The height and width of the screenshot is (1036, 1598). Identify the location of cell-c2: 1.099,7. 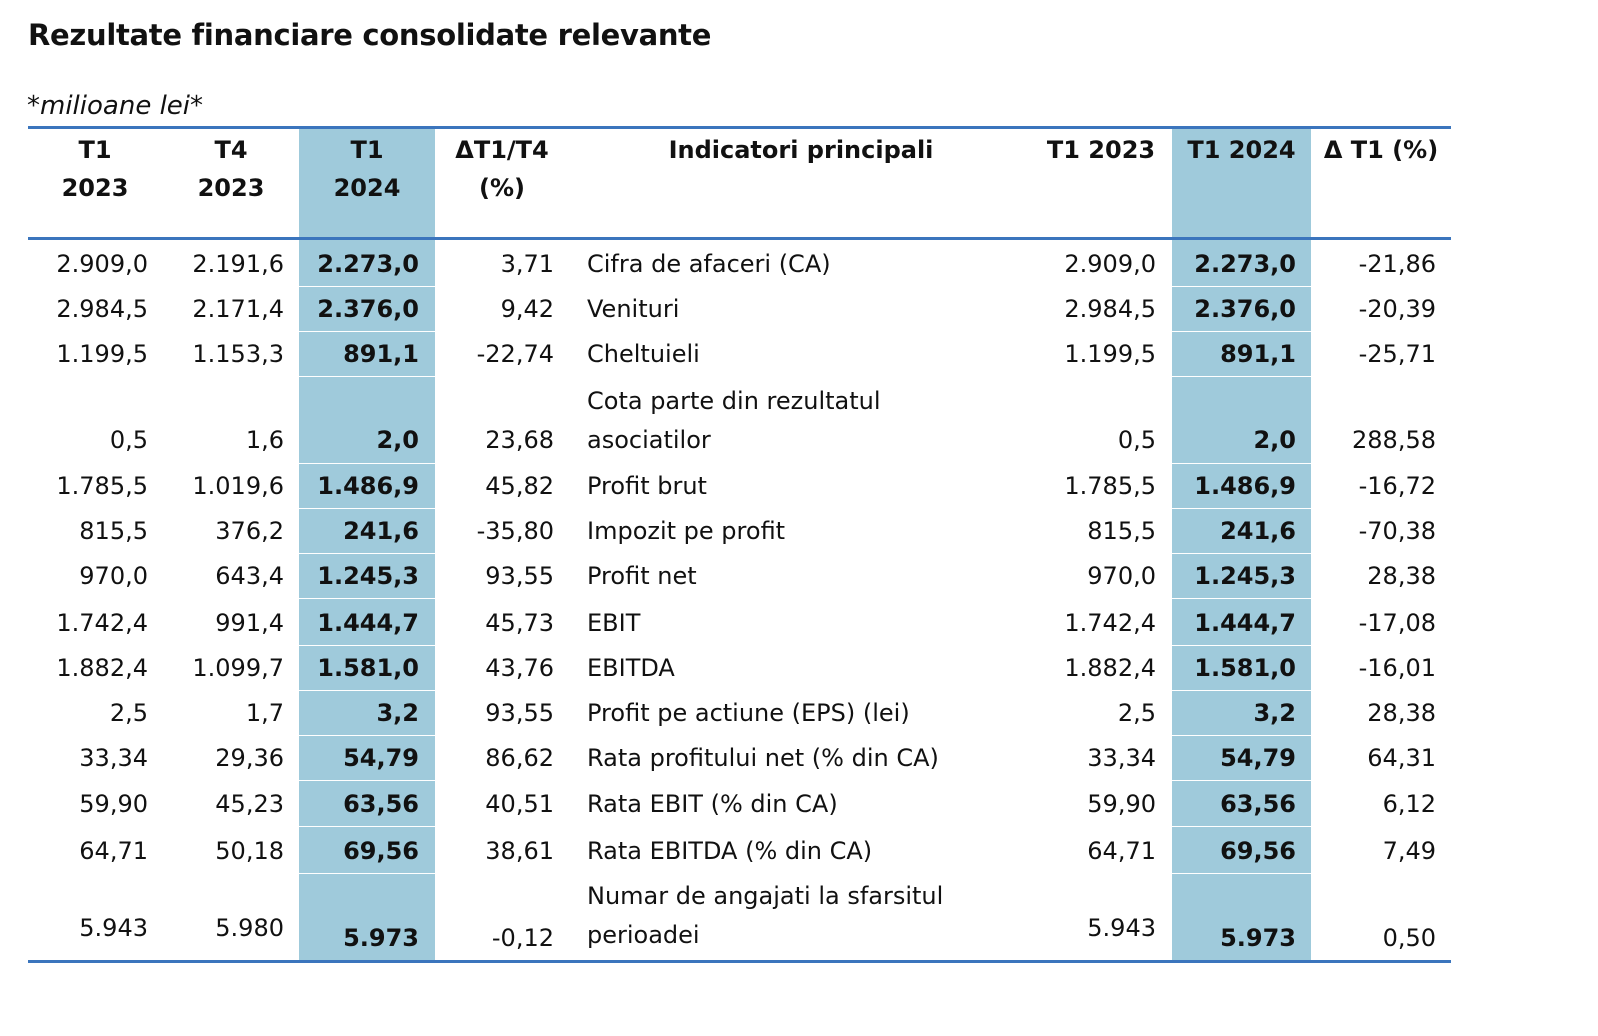
(238, 668).